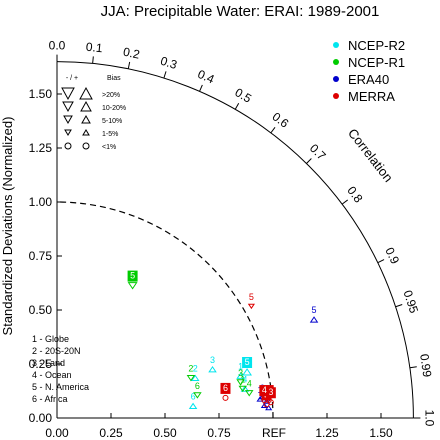 The width and height of the screenshot is (440, 440). What do you see at coordinates (392, 255) in the screenshot?
I see `correlation-tick-label: 0.9` at bounding box center [392, 255].